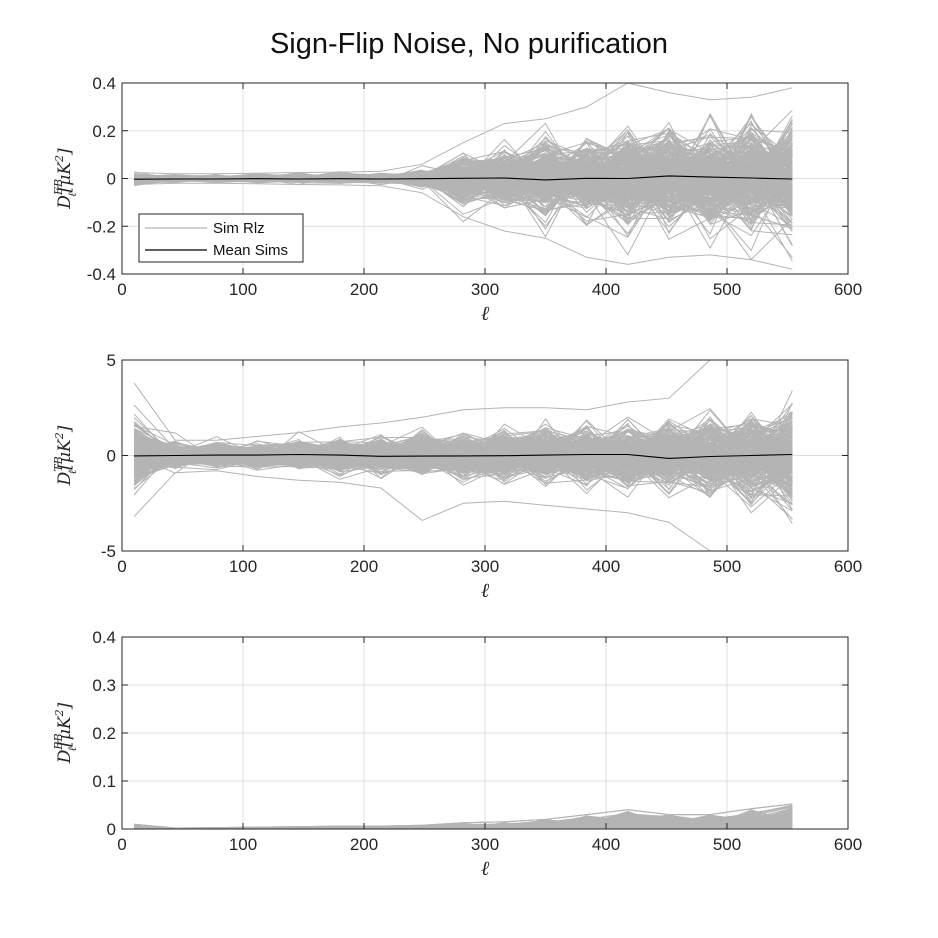  What do you see at coordinates (108, 551) in the screenshot?
I see `y-tick-label: -5` at bounding box center [108, 551].